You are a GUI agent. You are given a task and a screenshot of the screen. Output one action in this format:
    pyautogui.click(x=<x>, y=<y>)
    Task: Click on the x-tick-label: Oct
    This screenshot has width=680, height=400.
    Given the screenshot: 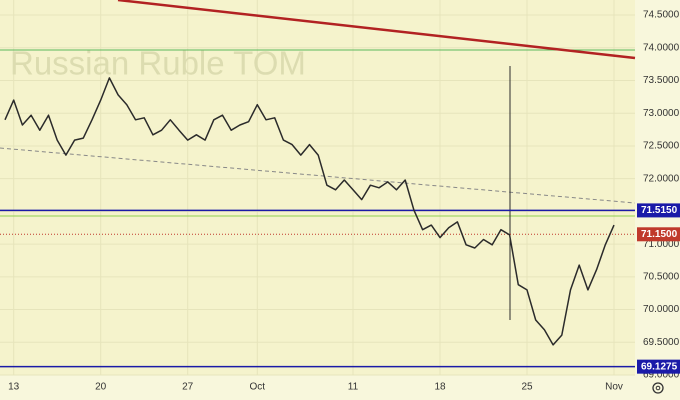 What is the action you would take?
    pyautogui.click(x=258, y=387)
    